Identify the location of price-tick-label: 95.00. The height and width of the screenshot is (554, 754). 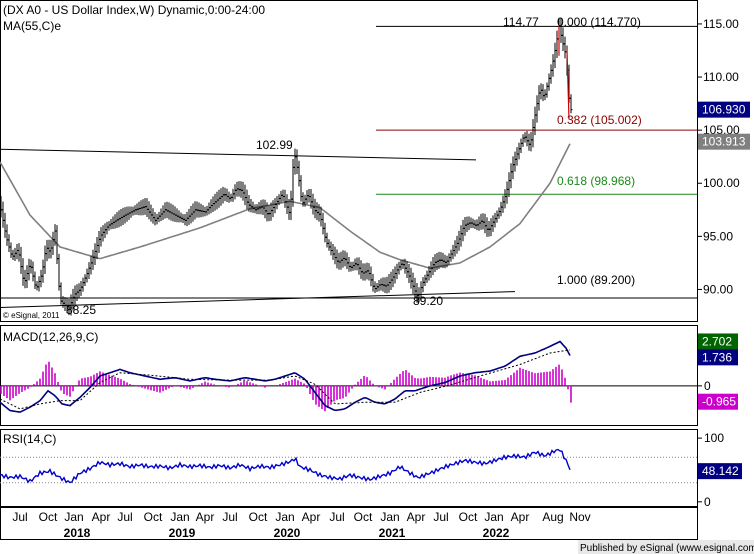
(718, 236).